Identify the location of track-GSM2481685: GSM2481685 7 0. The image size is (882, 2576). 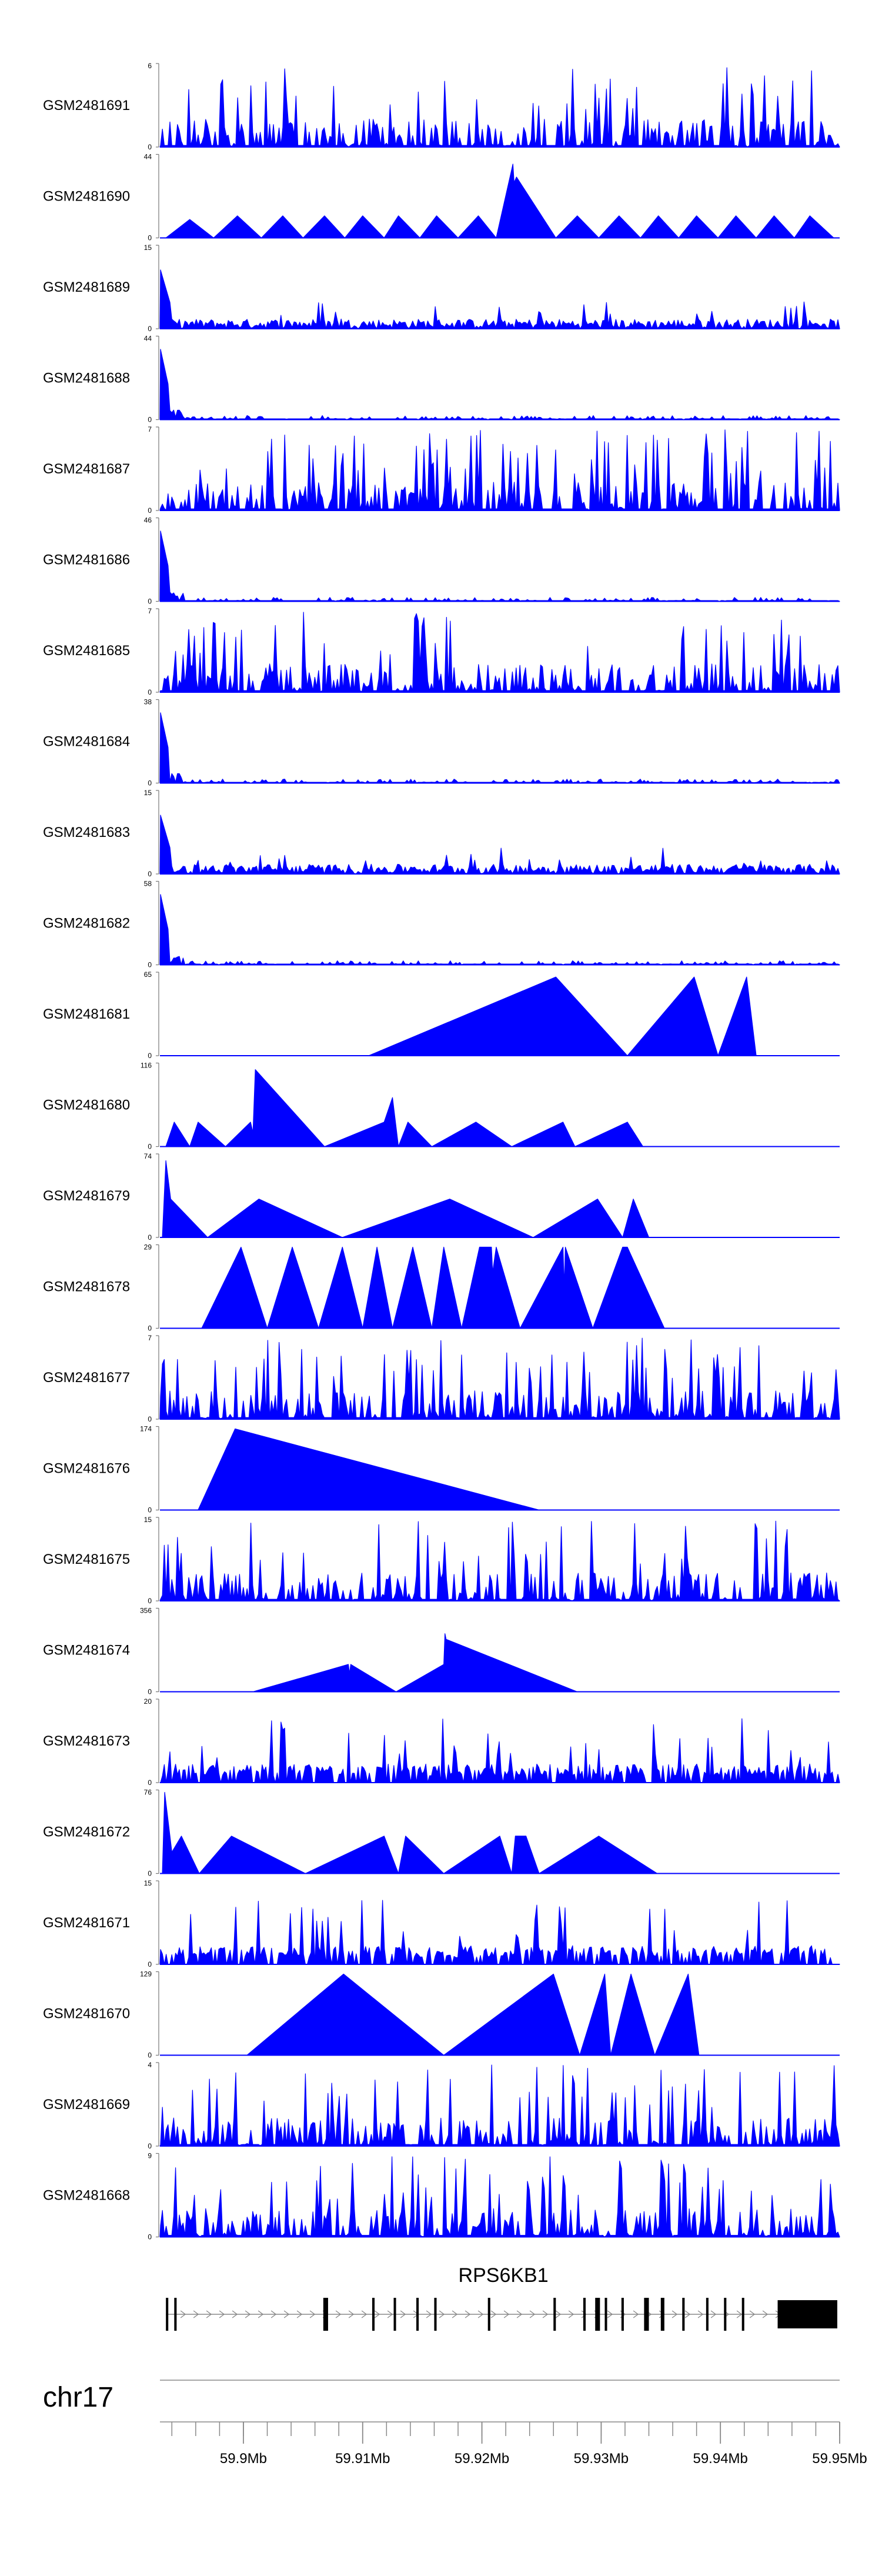
(441, 651).